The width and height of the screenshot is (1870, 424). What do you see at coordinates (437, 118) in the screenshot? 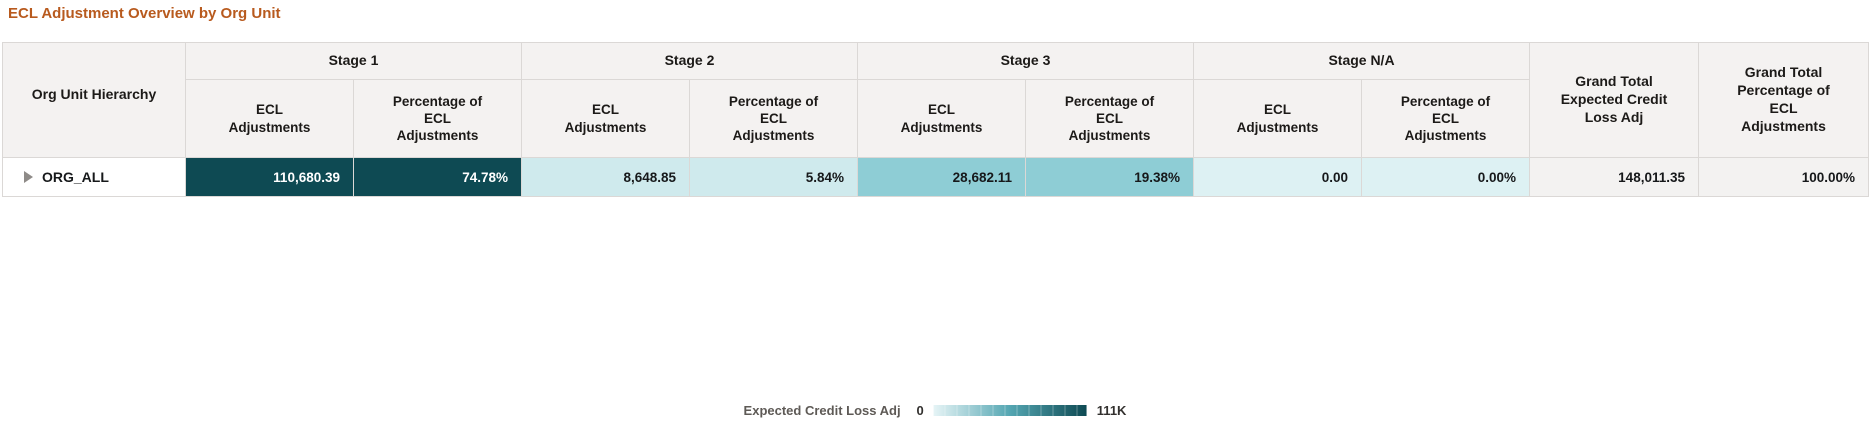
I see `stage1-pct-ecl-adjustments-header: Percentage of ECL Adjustments` at bounding box center [437, 118].